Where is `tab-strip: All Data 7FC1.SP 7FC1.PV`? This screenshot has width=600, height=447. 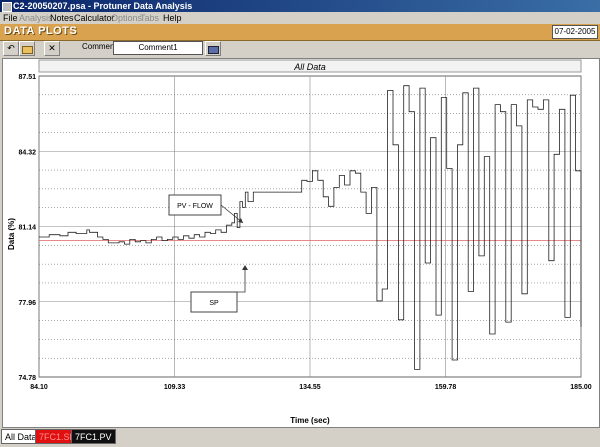
tab-strip: All Data 7FC1.SP 7FC1.PV is located at coordinates (300, 437).